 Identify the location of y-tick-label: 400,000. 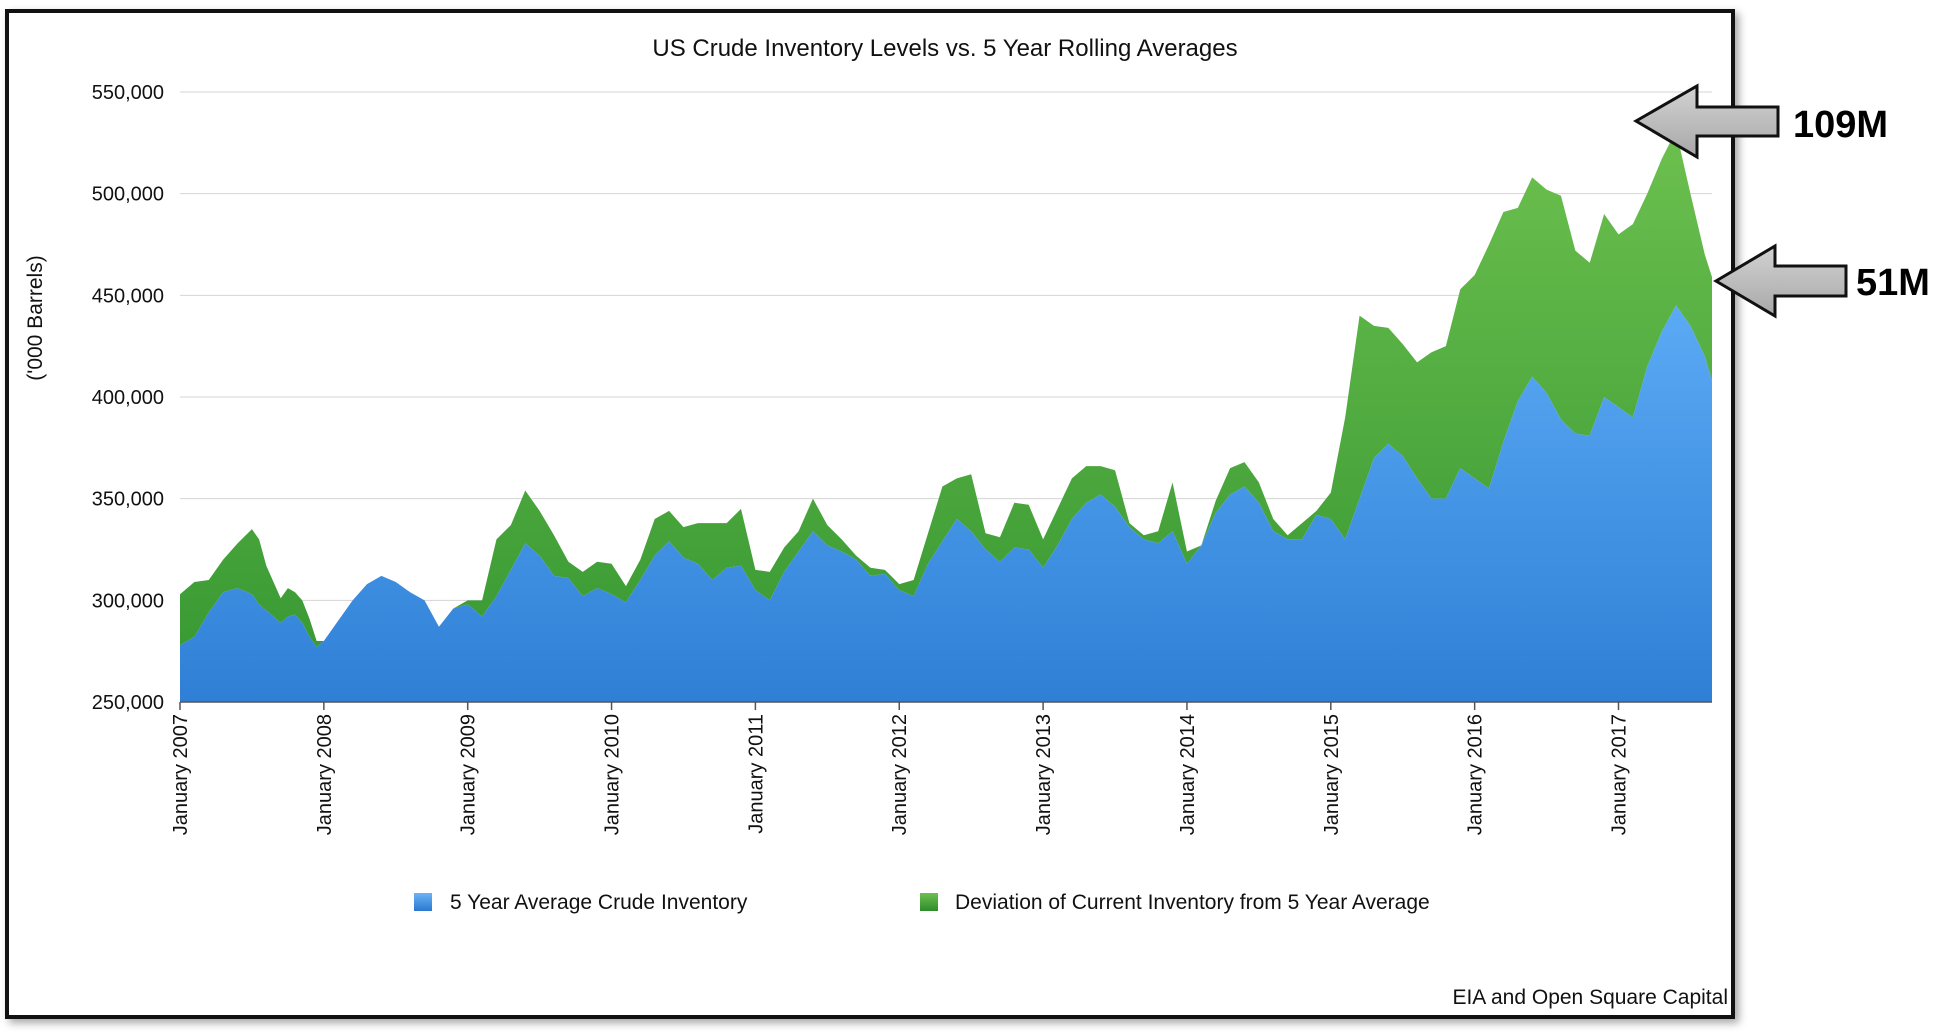
(128, 398).